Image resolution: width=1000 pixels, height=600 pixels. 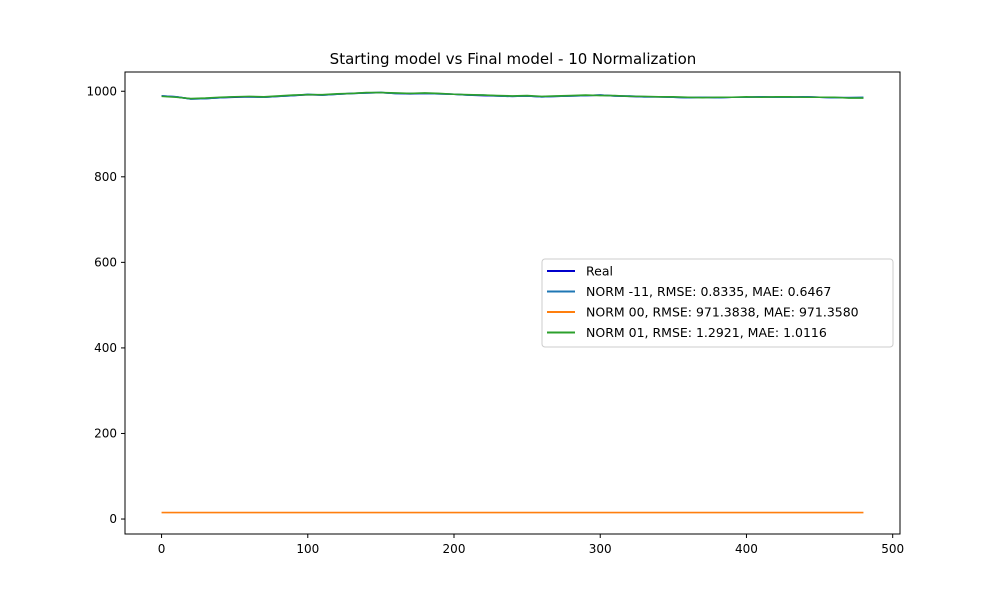 I want to click on y-tick-label-3: 600, so click(x=105, y=262).